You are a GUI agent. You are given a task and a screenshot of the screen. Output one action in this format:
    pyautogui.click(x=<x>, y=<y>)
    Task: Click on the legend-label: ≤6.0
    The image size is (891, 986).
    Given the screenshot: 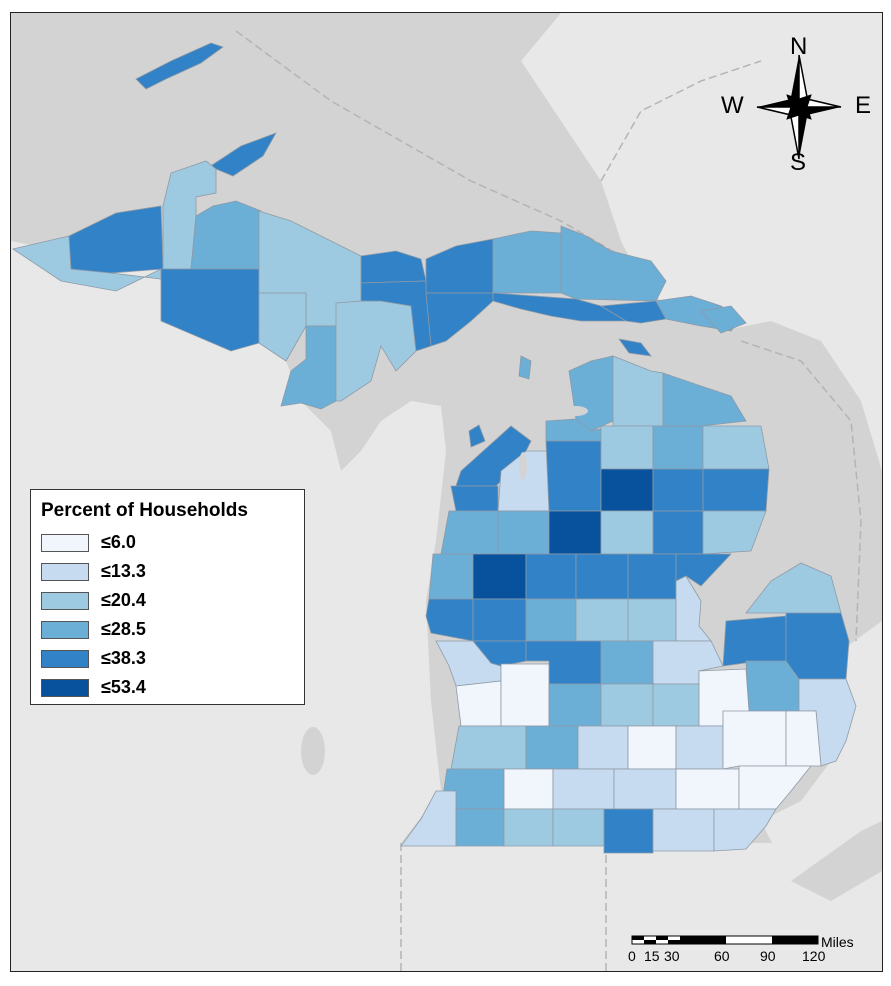 What is the action you would take?
    pyautogui.click(x=118, y=542)
    